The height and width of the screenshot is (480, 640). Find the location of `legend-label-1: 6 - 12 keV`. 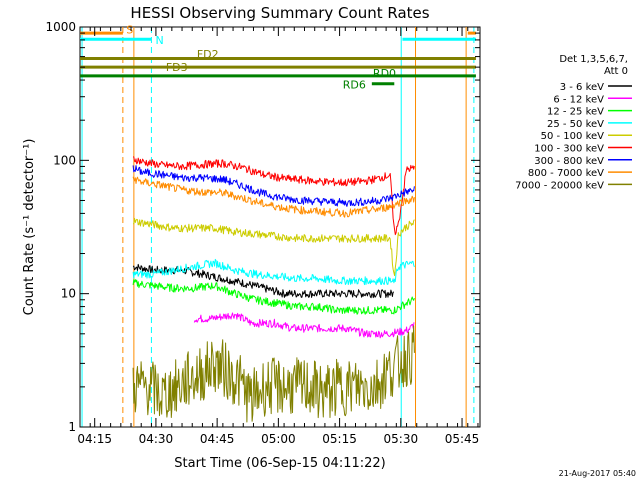

legend-label-1: 6 - 12 keV is located at coordinates (578, 99).